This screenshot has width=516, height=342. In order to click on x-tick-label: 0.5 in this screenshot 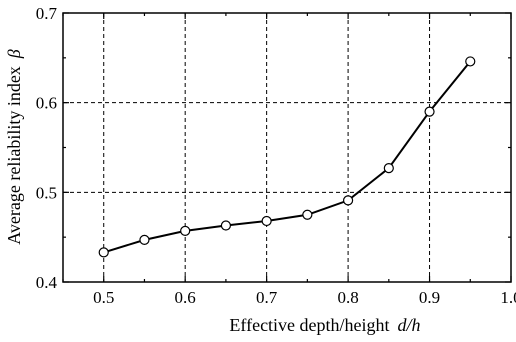, I will do `click(103, 297)`.